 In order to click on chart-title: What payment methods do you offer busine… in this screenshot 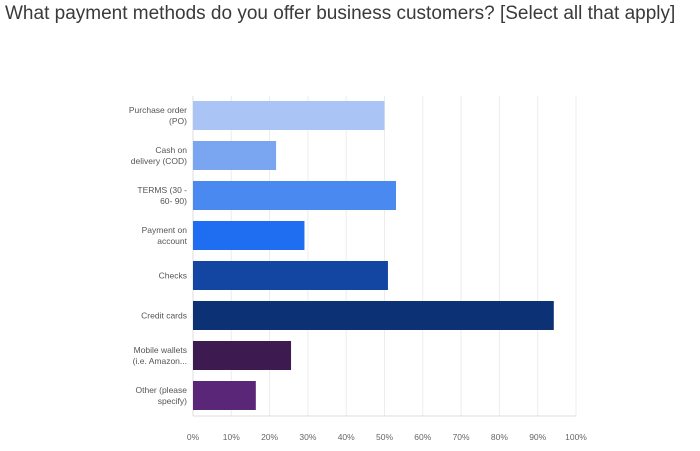, I will do `click(340, 13)`.